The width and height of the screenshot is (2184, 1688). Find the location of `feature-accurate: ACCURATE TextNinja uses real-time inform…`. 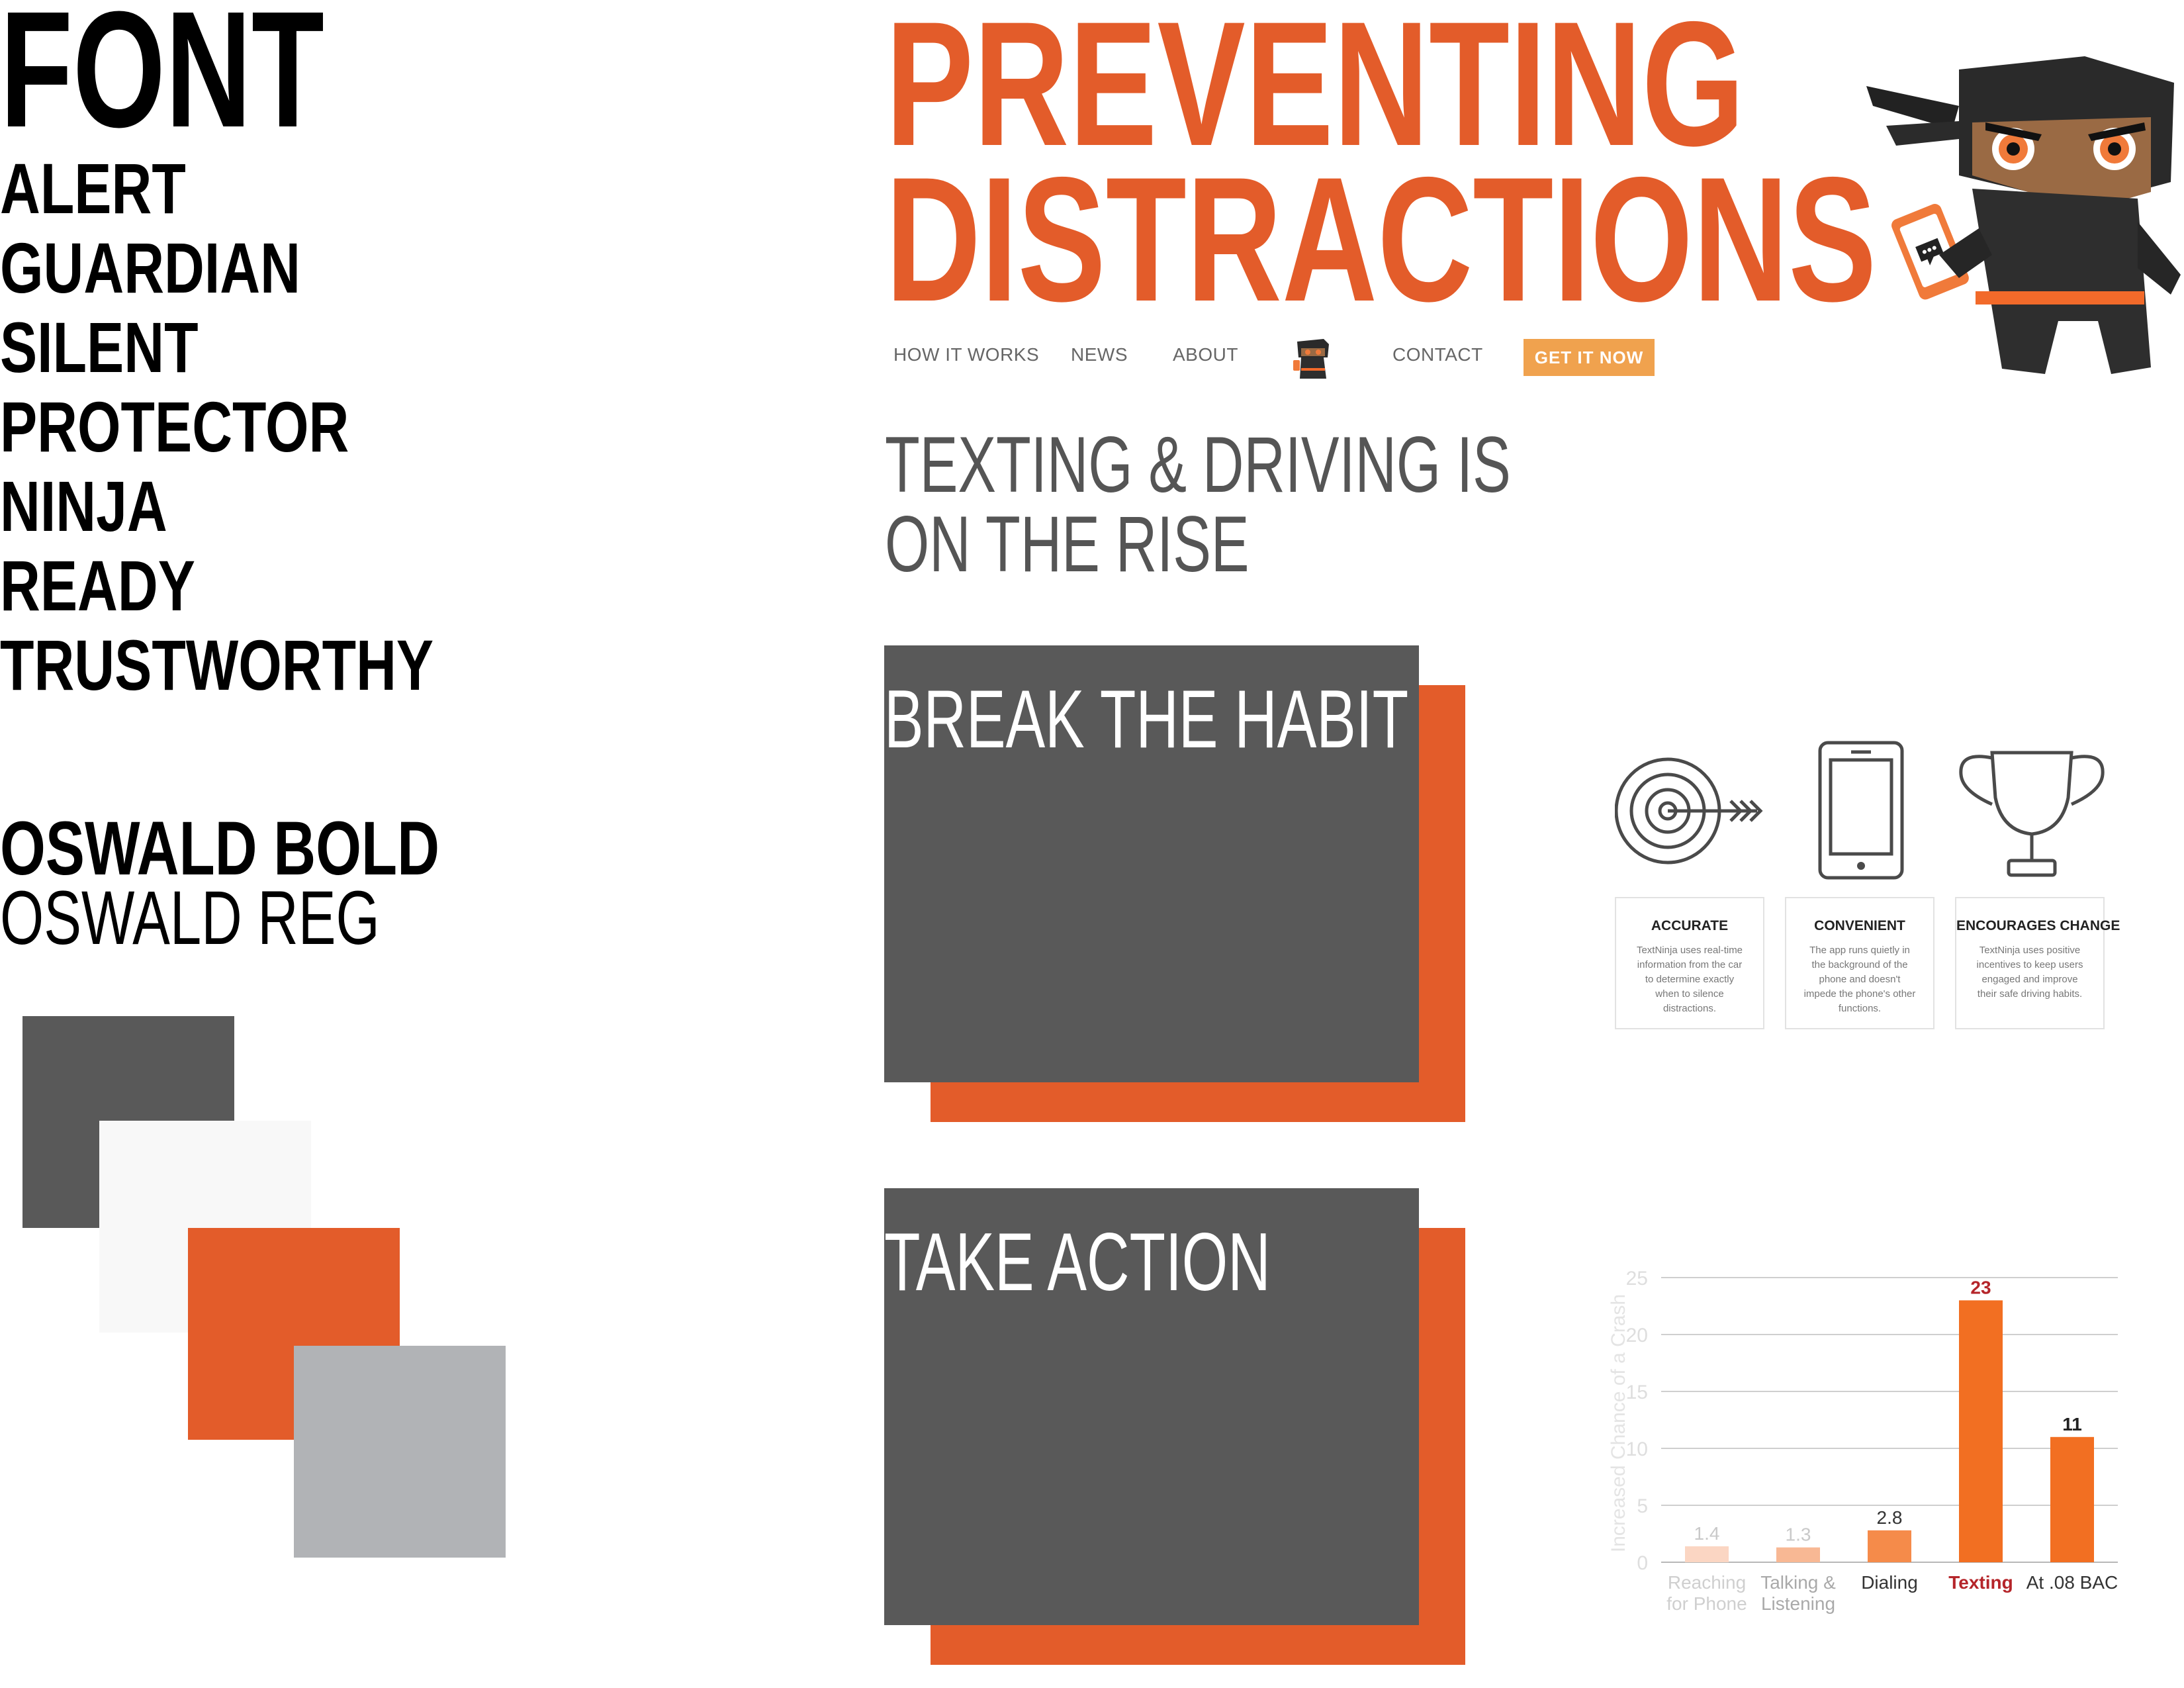

feature-accurate: ACCURATE TextNinja uses real-time inform… is located at coordinates (1689, 963).